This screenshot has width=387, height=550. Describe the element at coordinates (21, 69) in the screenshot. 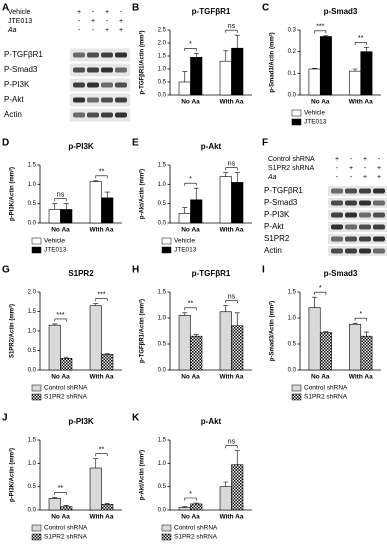

I see `blot-row-label: P-Smad3` at that location.